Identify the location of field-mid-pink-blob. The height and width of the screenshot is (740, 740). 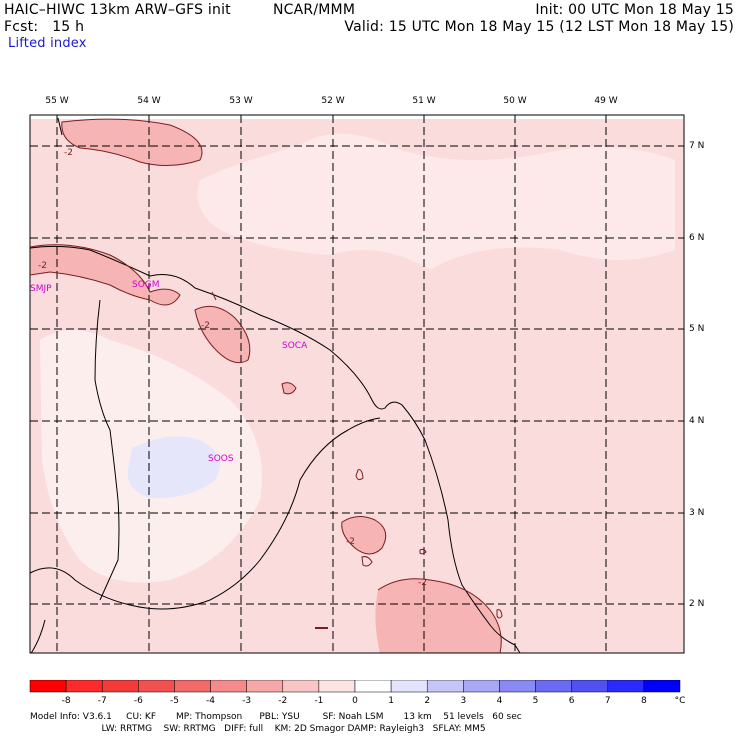
(222, 334).